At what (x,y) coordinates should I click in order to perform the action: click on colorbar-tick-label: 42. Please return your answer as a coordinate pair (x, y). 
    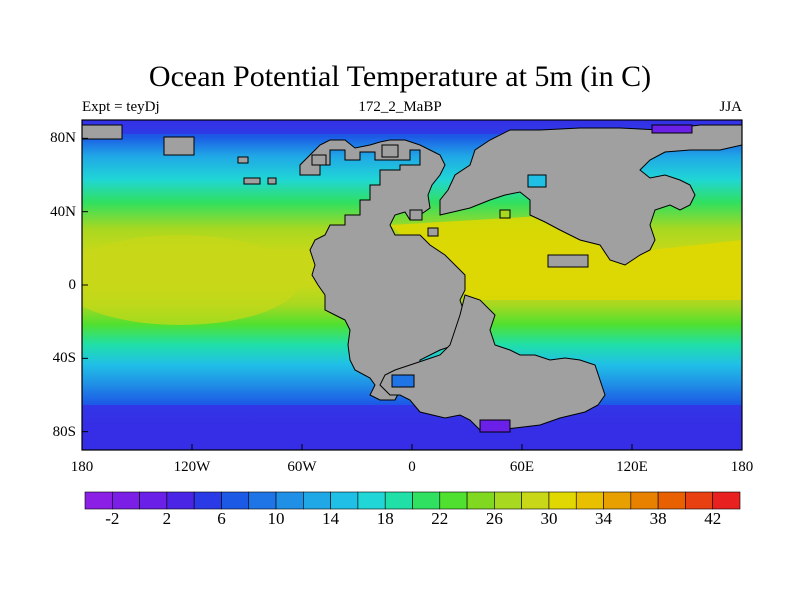
    Looking at the image, I should click on (713, 518).